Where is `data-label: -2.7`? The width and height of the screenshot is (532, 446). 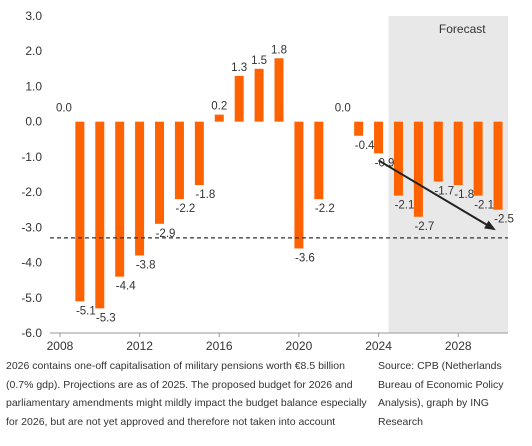 data-label: -2.7 is located at coordinates (424, 227).